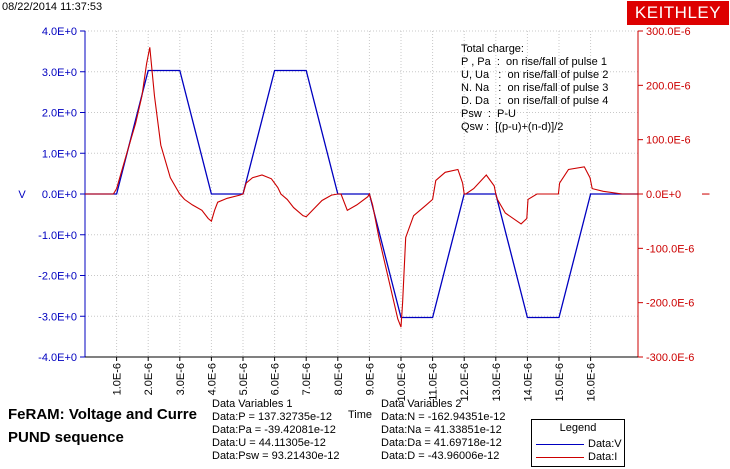 The image size is (730, 469). Describe the element at coordinates (465, 382) in the screenshot. I see `x-tick-label: 12.0E-6` at that location.